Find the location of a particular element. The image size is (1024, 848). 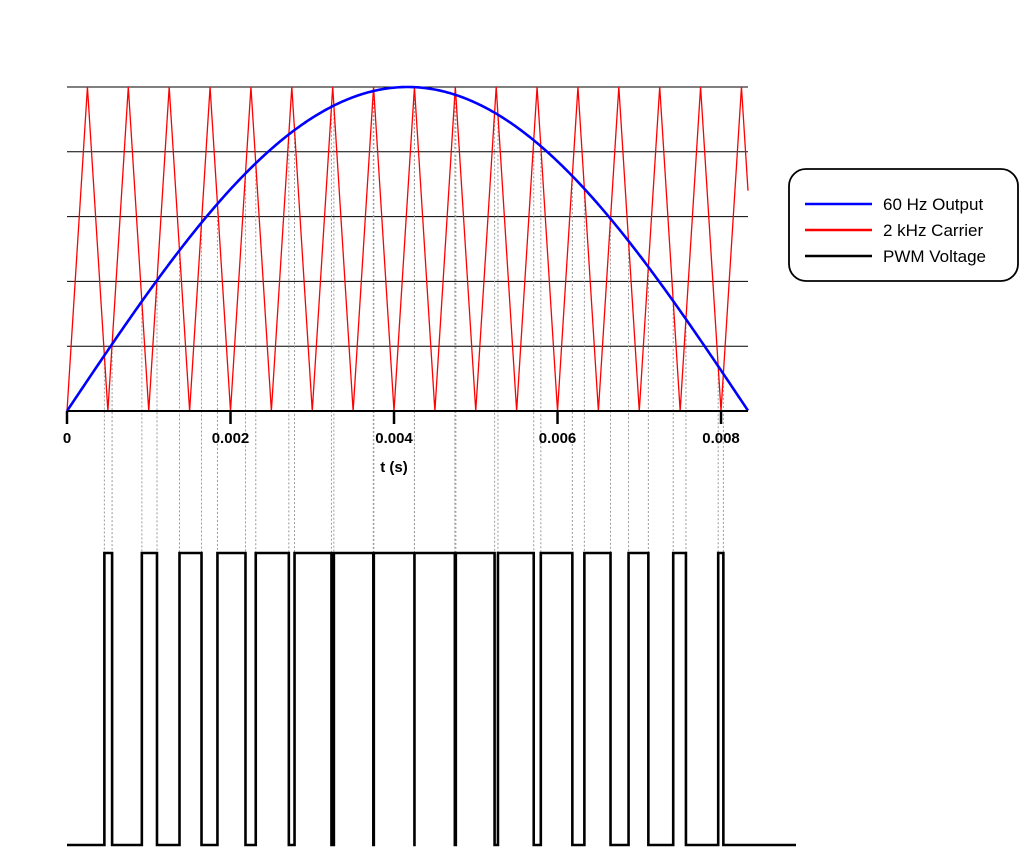

legend-label-pwm: PWM Voltage is located at coordinates (934, 256).